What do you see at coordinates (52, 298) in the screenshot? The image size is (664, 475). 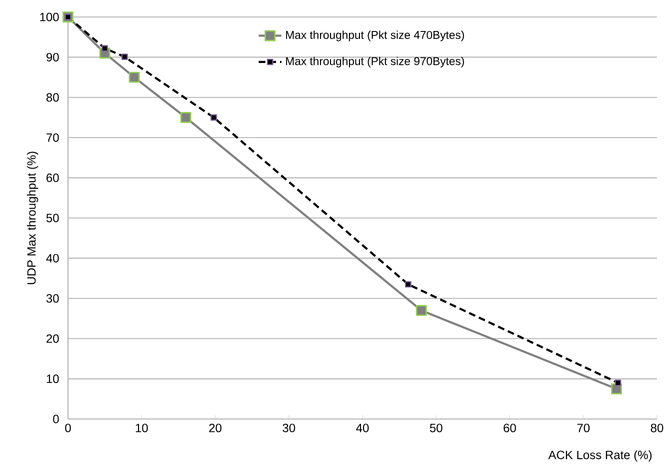 I see `y-tick-label: 30` at bounding box center [52, 298].